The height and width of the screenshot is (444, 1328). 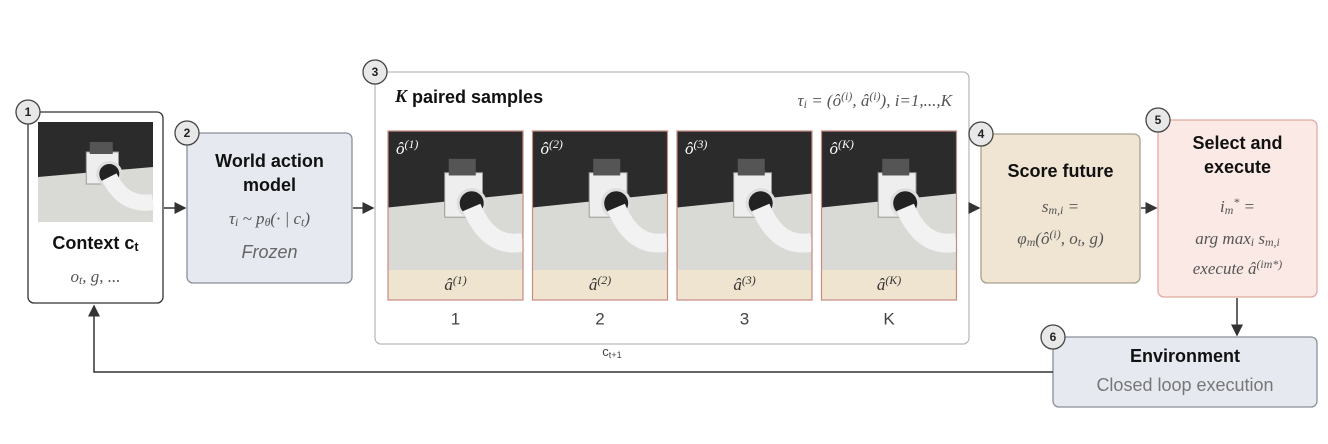 I want to click on badge-number: 1, so click(x=28, y=112).